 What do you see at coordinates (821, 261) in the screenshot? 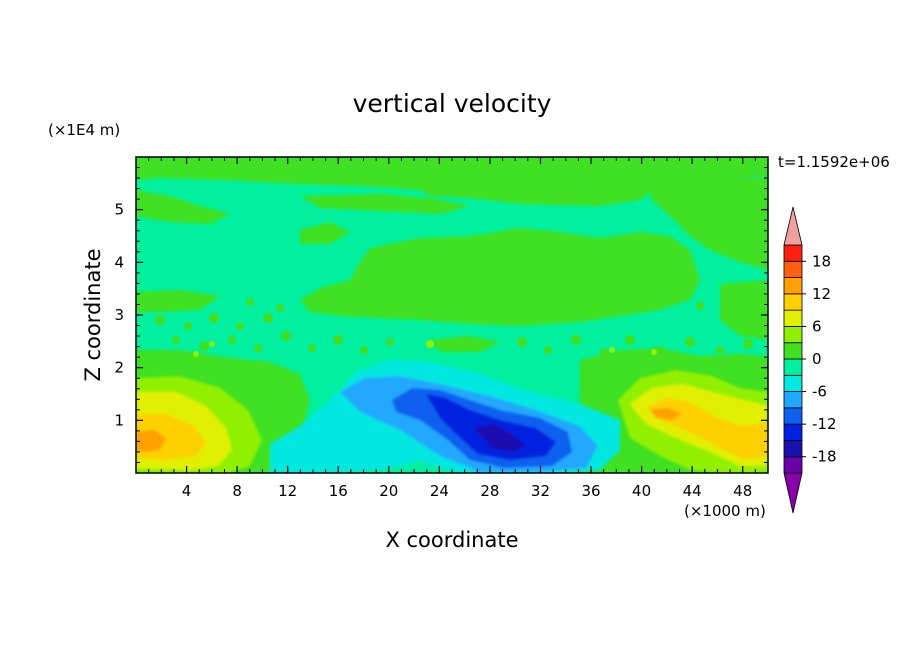
I see `colorbar-label: 18` at bounding box center [821, 261].